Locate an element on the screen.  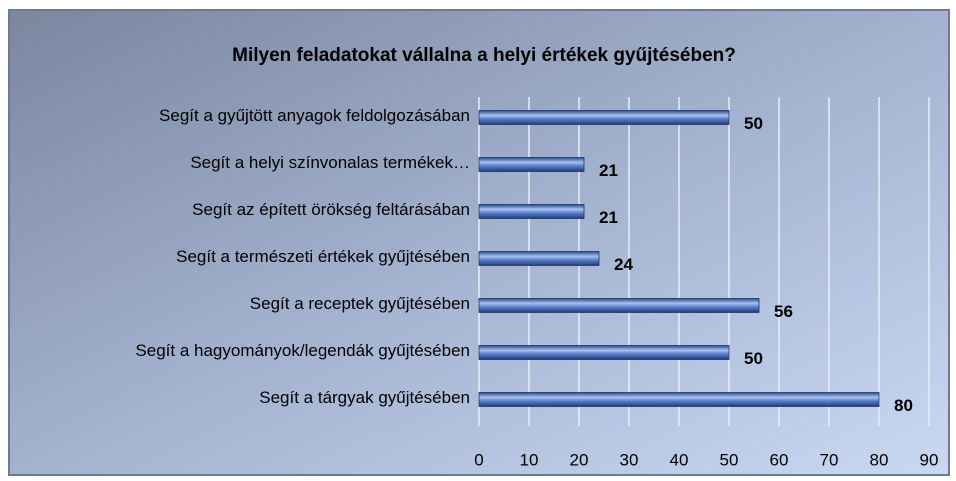
x-tick-label: 20 is located at coordinates (579, 459).